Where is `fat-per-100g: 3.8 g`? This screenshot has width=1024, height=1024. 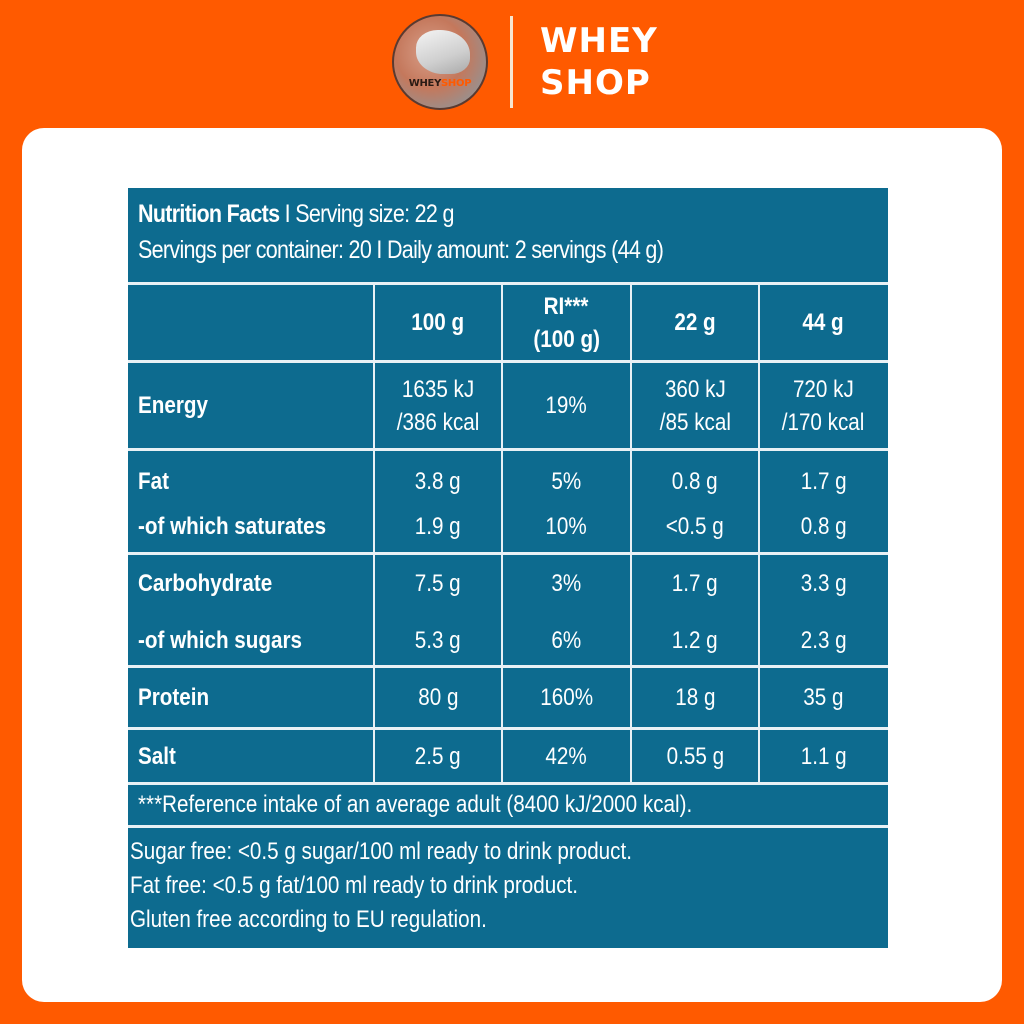
fat-per-100g: 3.8 g is located at coordinates (438, 481).